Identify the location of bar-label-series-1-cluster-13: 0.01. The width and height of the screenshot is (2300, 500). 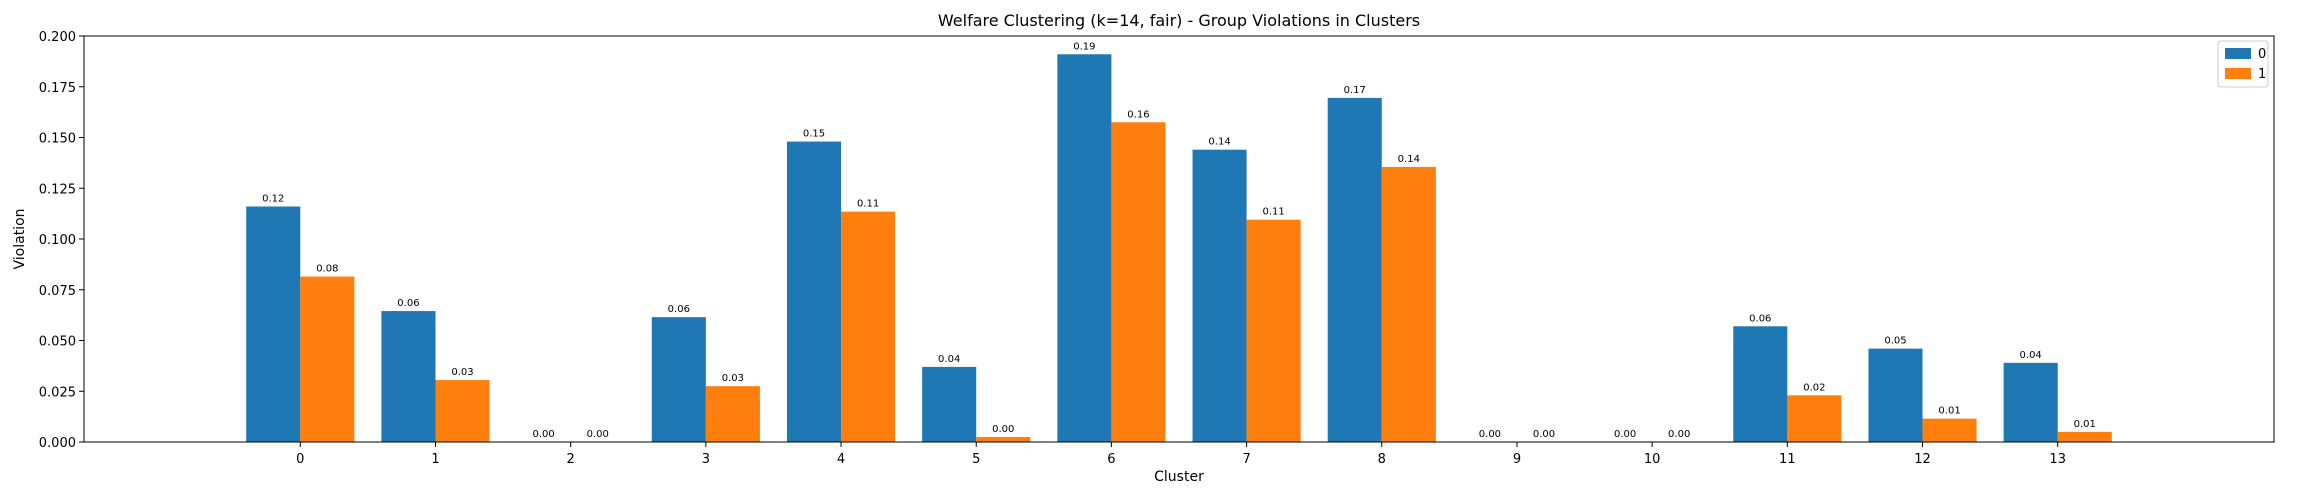
(2085, 424).